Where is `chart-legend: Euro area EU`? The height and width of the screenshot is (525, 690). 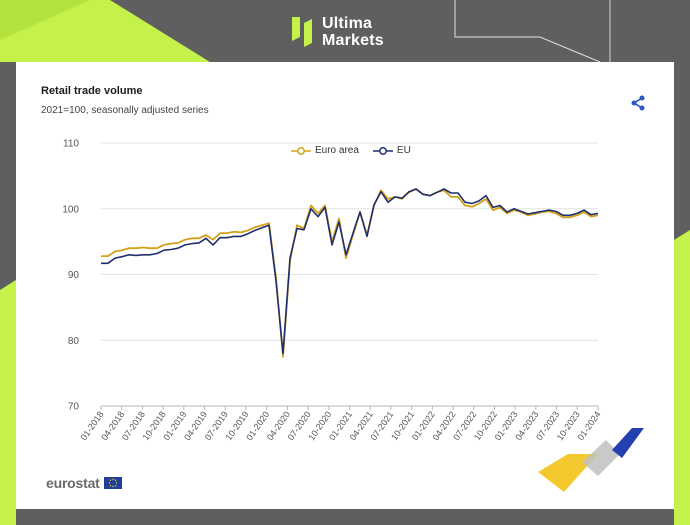
chart-legend: Euro area EU is located at coordinates (351, 150).